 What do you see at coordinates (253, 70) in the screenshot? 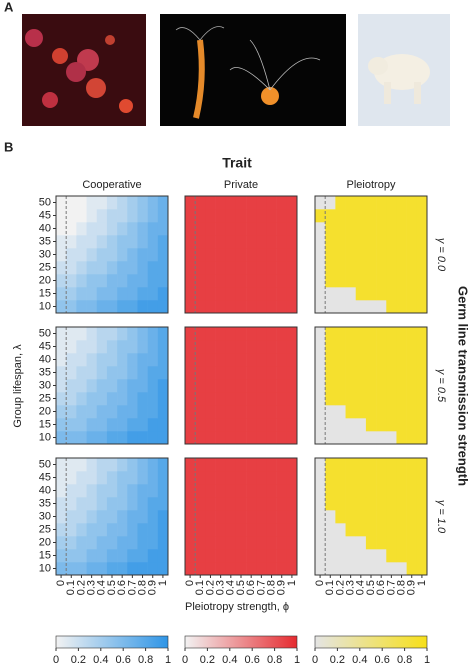
I see `photo-hydra` at bounding box center [253, 70].